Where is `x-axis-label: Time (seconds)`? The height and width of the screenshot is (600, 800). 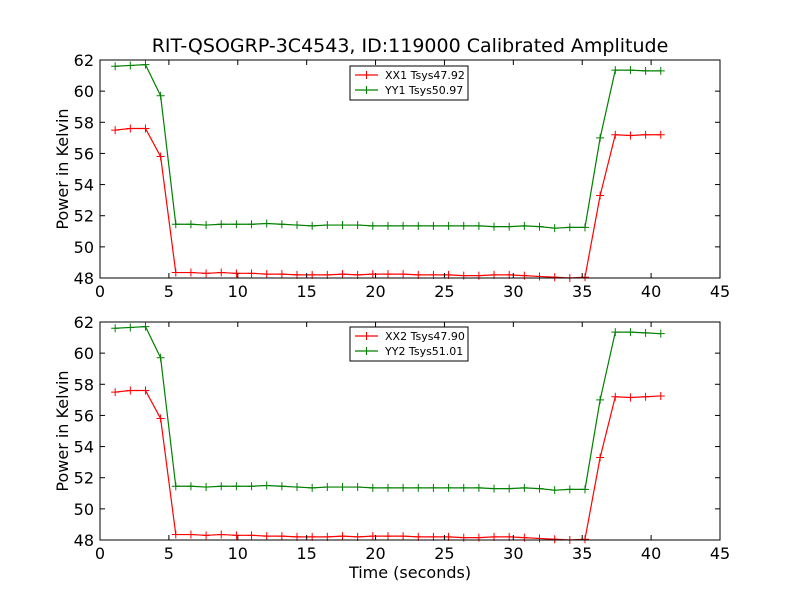 x-axis-label: Time (seconds) is located at coordinates (409, 572).